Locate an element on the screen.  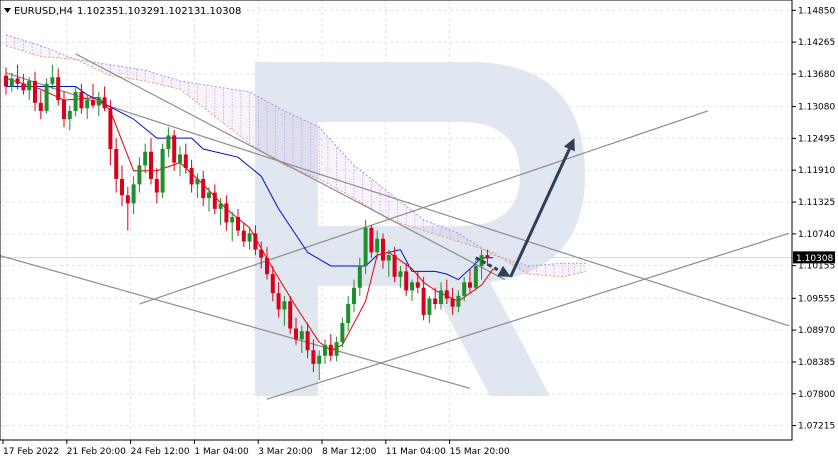
x-tick-label: 15 Mar 20:00 is located at coordinates (480, 452).